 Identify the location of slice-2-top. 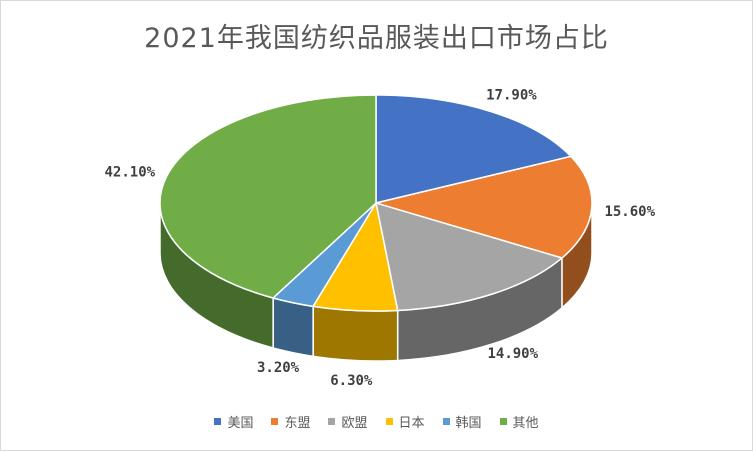
(483, 207).